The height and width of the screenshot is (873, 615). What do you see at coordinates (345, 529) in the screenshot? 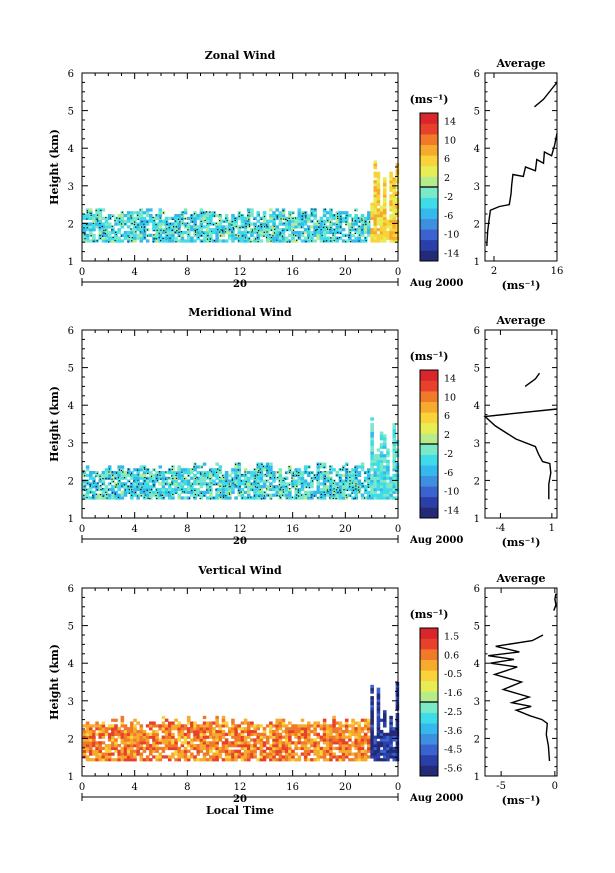
I see `x-tick-label: 20` at bounding box center [345, 529].